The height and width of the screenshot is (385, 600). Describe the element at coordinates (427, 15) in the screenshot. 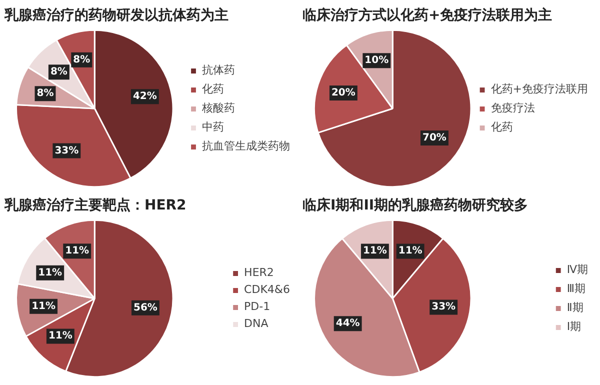

I see `chart-title: 临床治疗方式以化药+免疫疗法联用为主` at that location.